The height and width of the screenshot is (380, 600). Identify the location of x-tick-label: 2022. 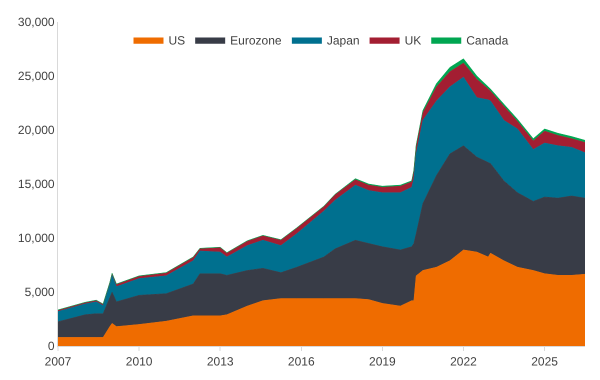
(464, 361).